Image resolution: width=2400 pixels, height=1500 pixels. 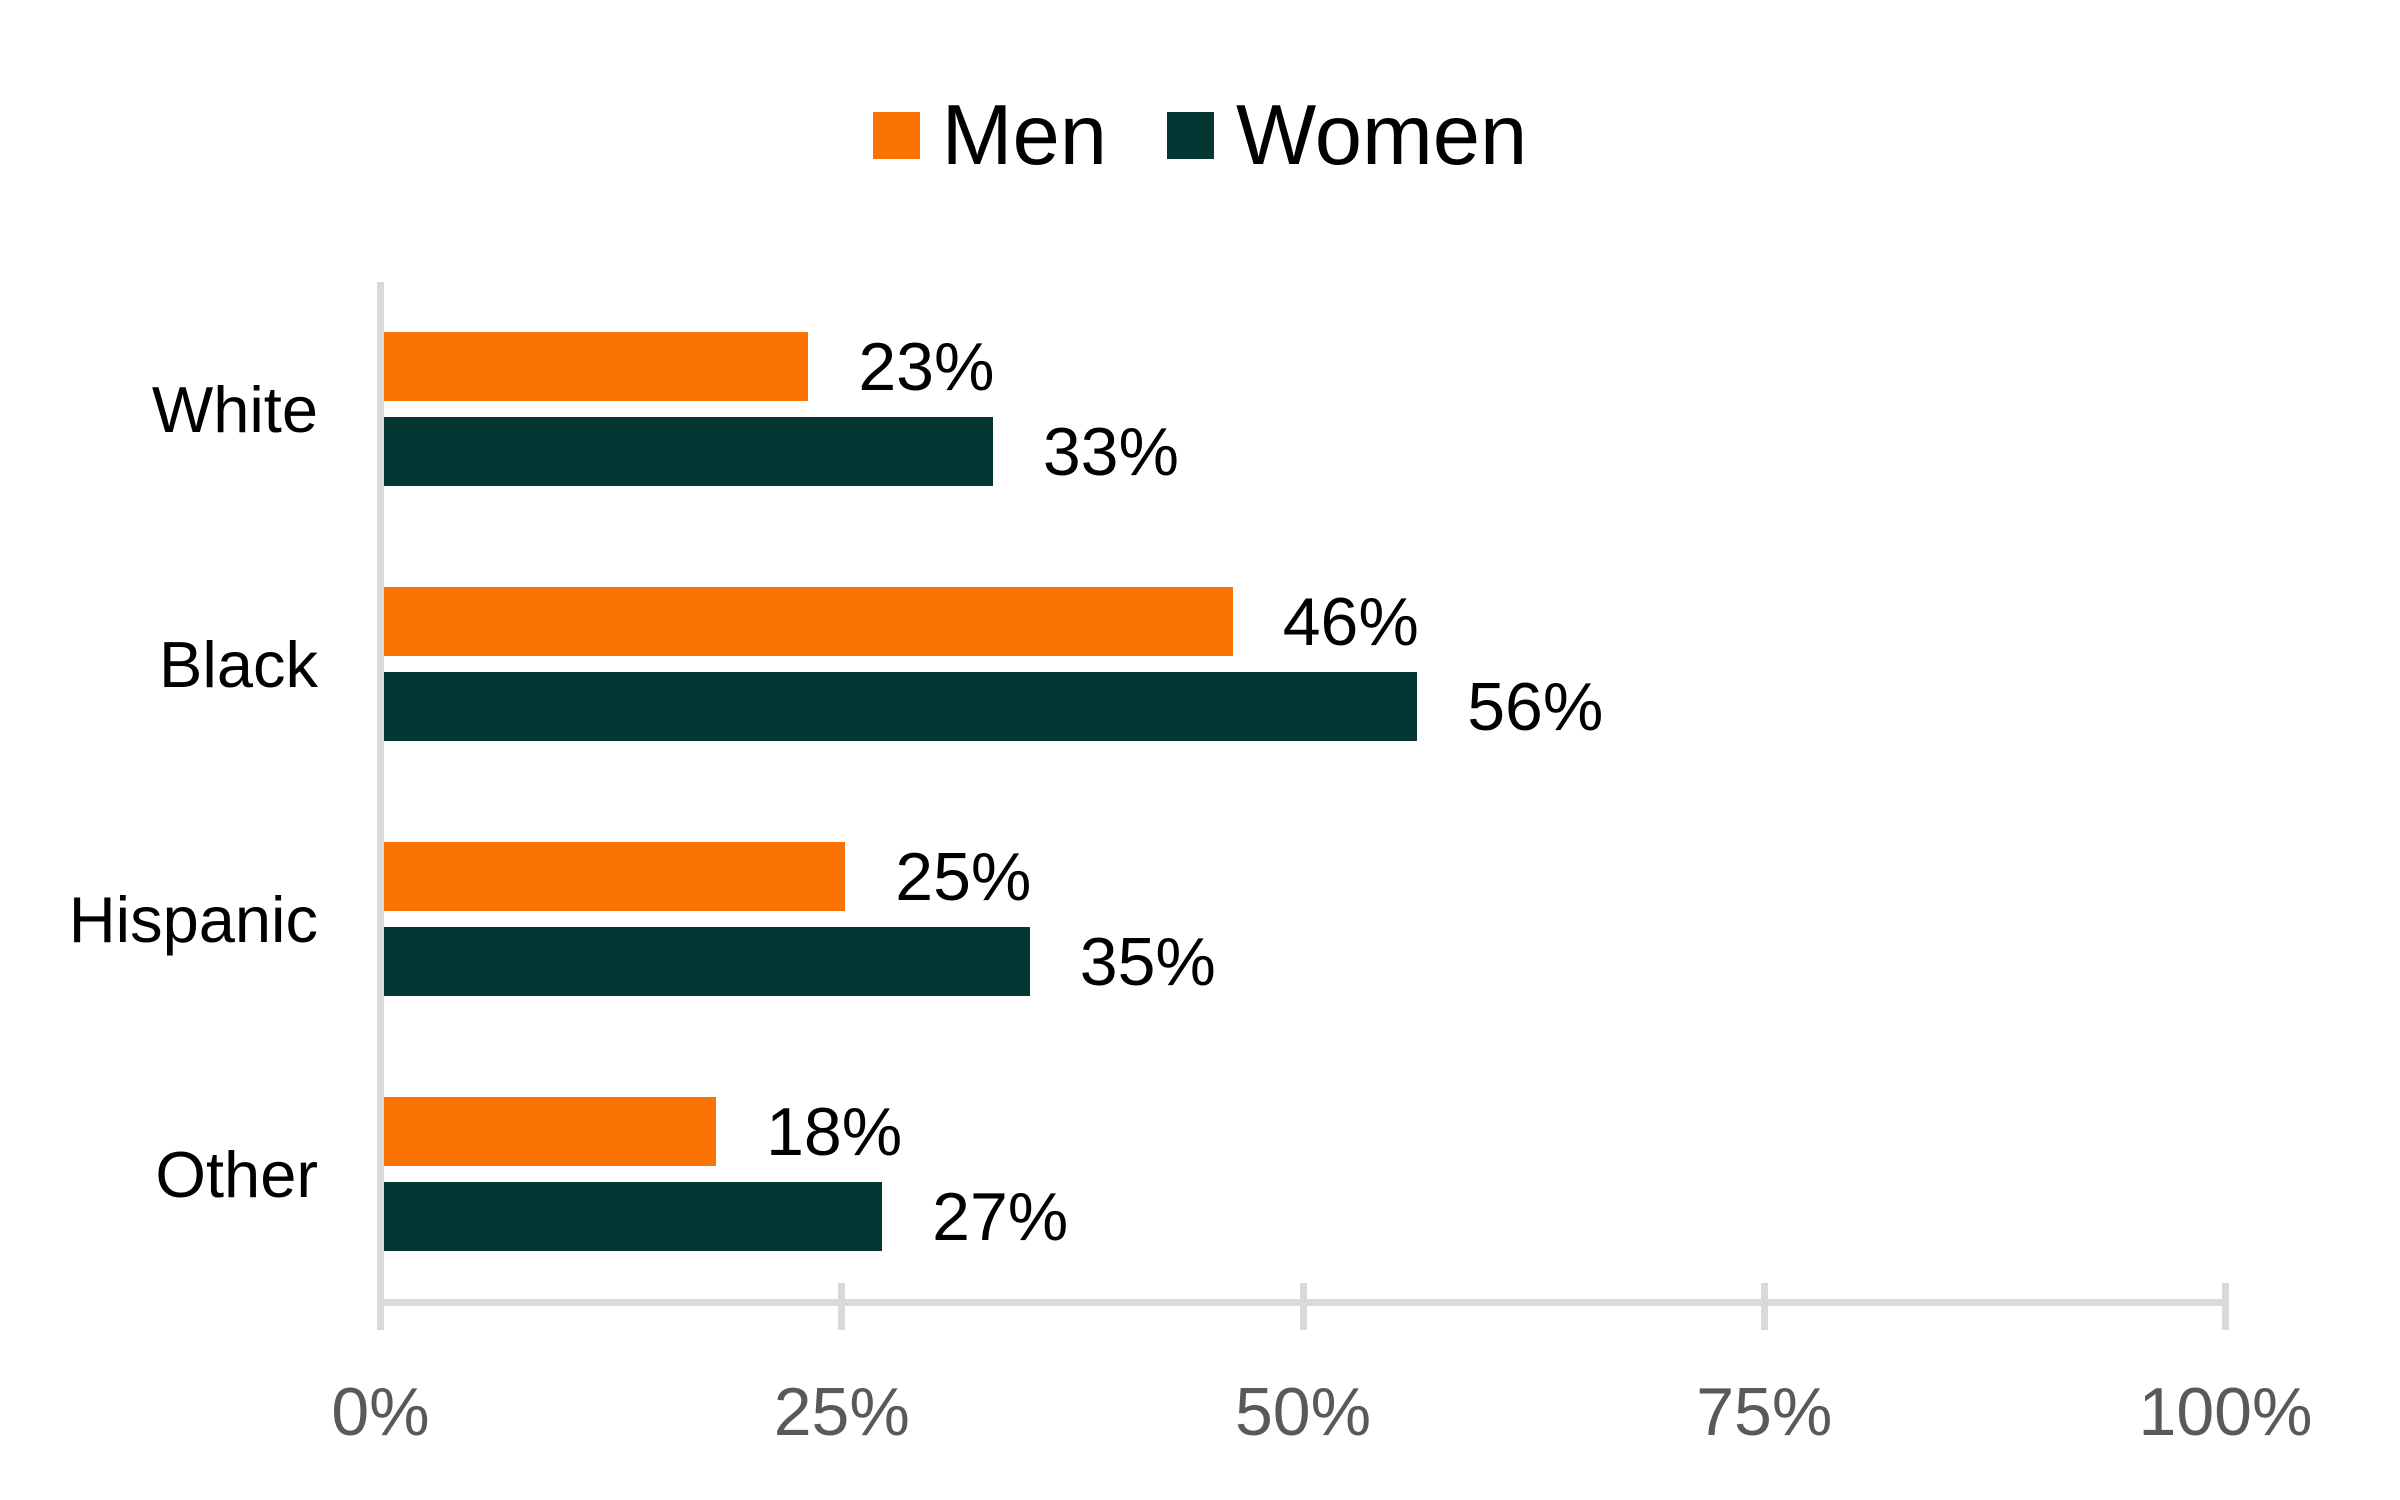 I want to click on x-axis-tick-label-75: 75%, so click(x=1764, y=1412).